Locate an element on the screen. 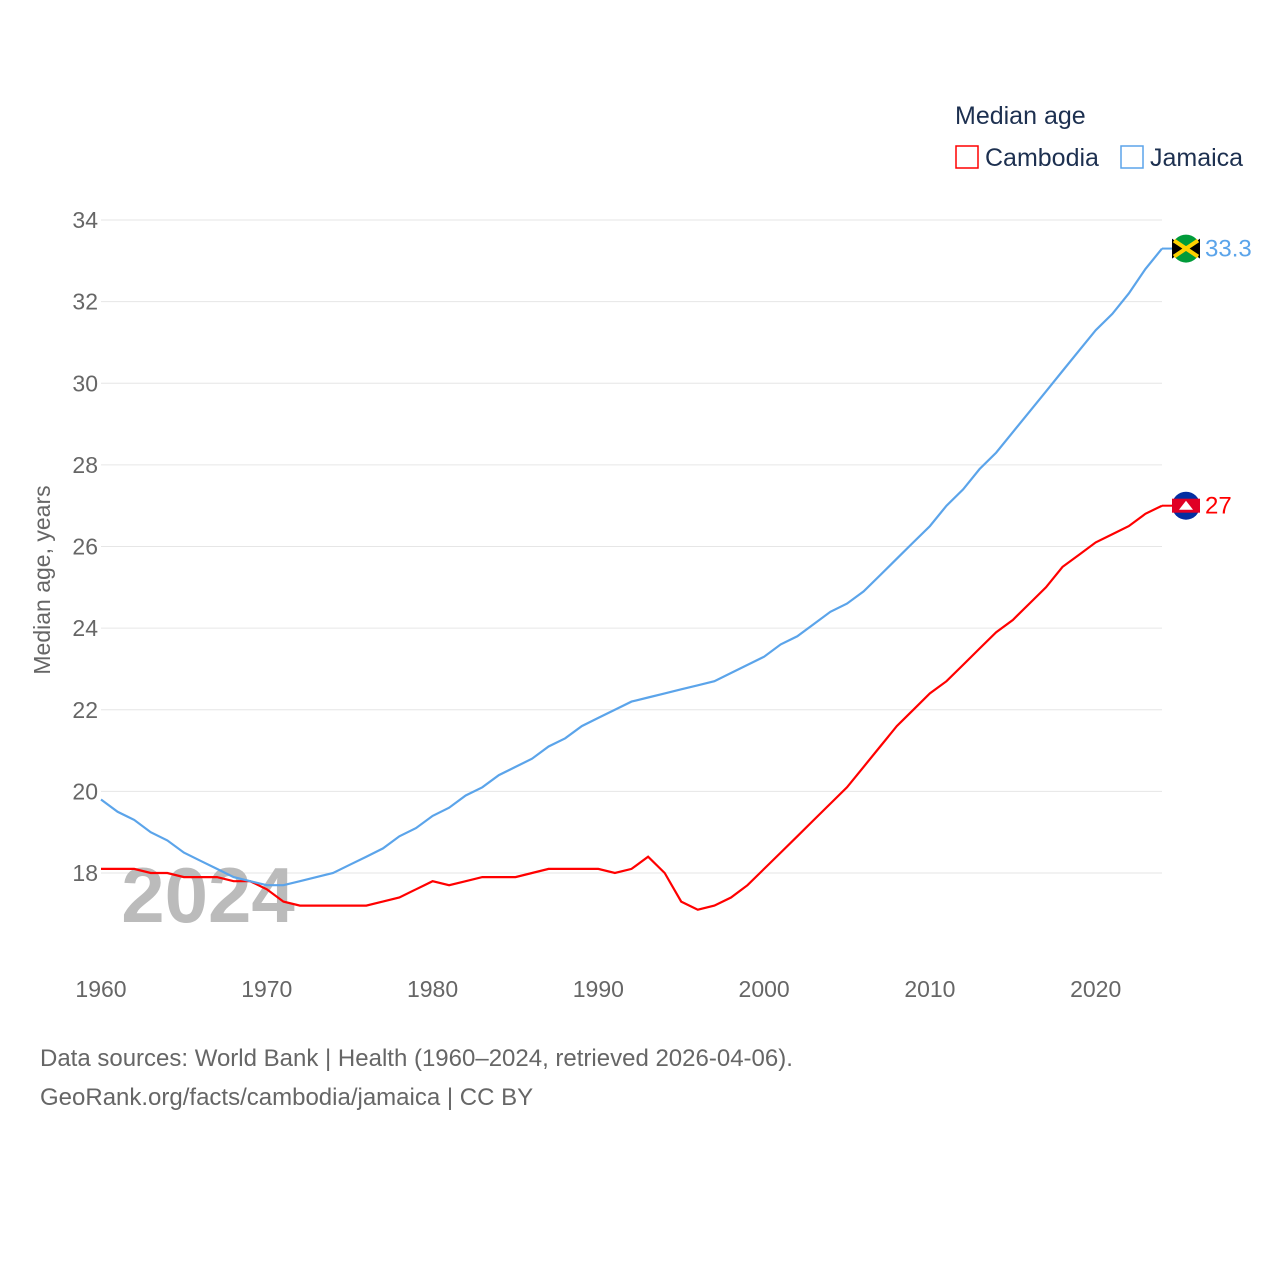 The height and width of the screenshot is (1280, 1280). y-tick-label: 18 is located at coordinates (85, 873).